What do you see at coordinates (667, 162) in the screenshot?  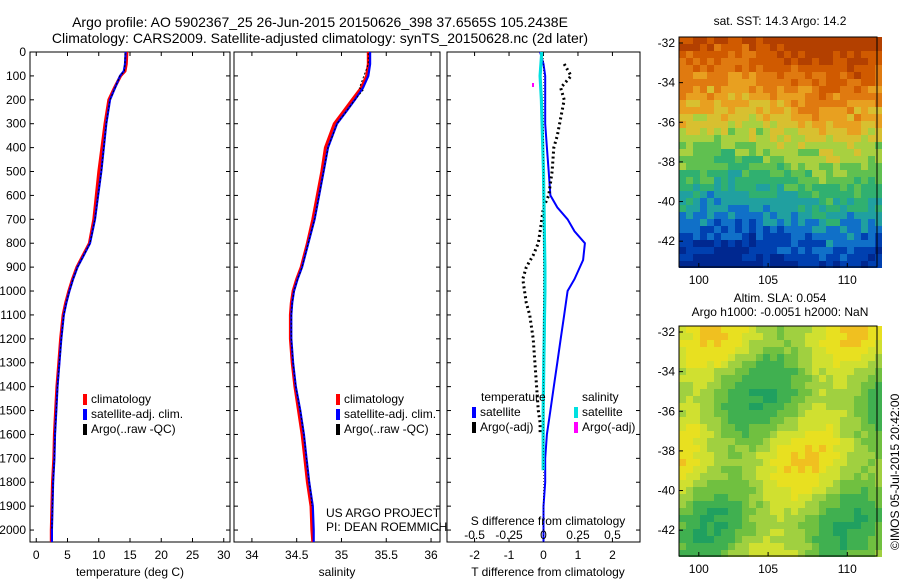 I see `lat-tick-label: -38` at bounding box center [667, 162].